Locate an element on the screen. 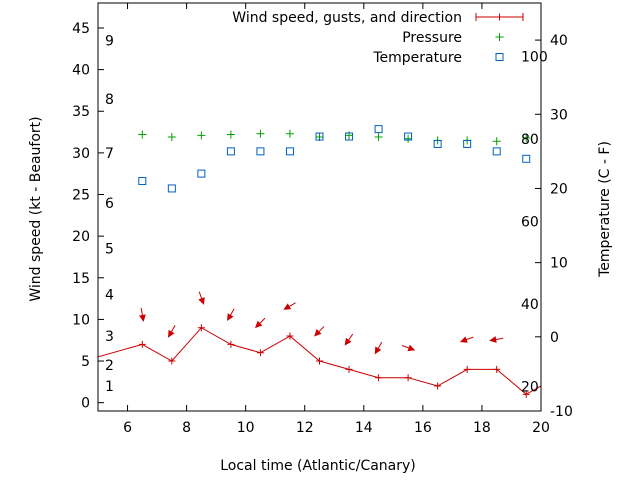 The image size is (640, 480). fahrenheit-label: 80 is located at coordinates (530, 140).